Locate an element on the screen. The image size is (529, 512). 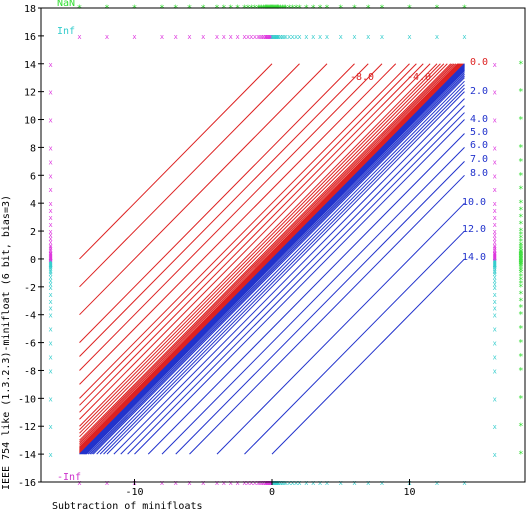
nan-label: NaN is located at coordinates (66, 4).